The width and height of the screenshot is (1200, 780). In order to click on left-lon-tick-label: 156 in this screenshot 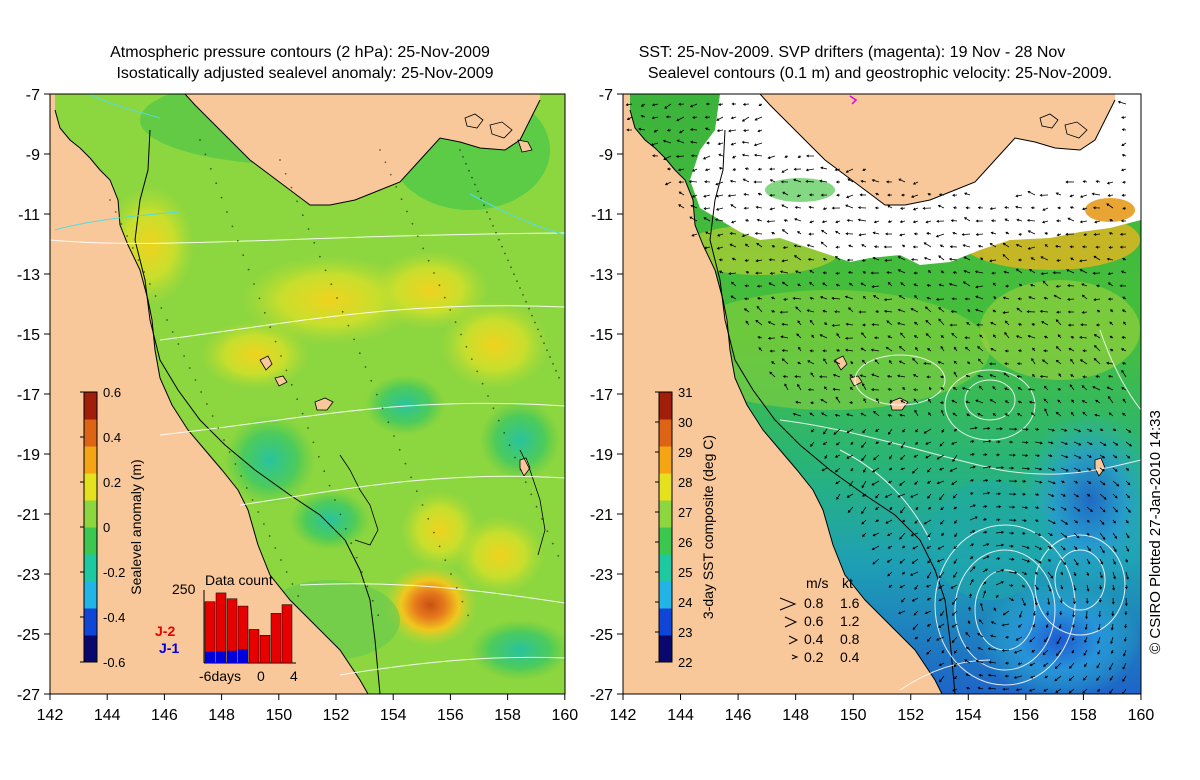, I will do `click(450, 715)`.